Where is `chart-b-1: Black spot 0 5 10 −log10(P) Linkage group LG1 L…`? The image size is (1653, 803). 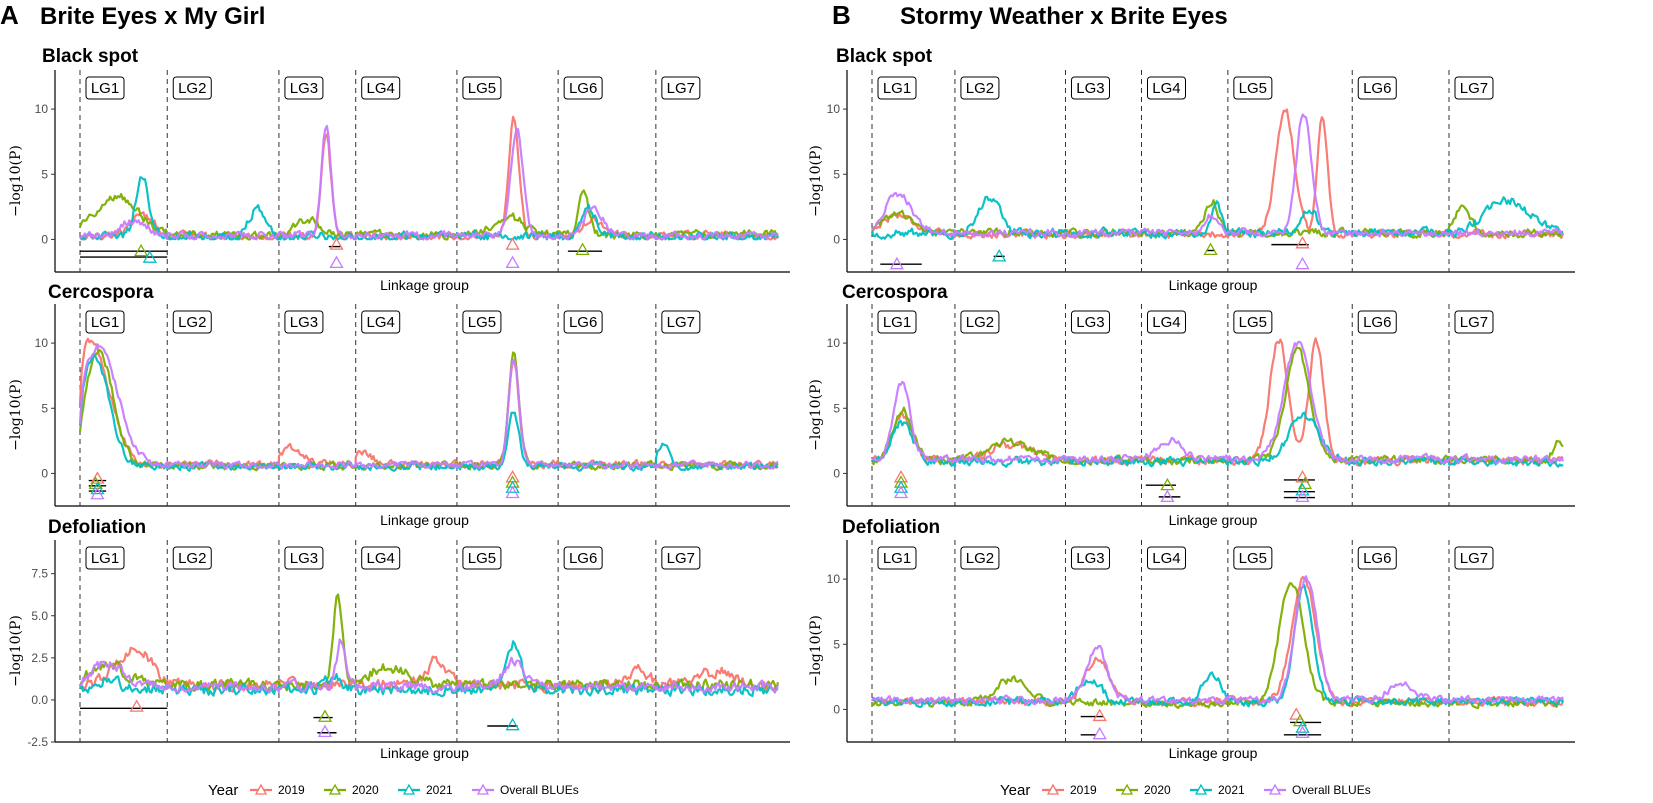
chart-b-1: Black spot 0 5 10 −log10(P) Linkage group LG1 L… is located at coordinates (1191, 169).